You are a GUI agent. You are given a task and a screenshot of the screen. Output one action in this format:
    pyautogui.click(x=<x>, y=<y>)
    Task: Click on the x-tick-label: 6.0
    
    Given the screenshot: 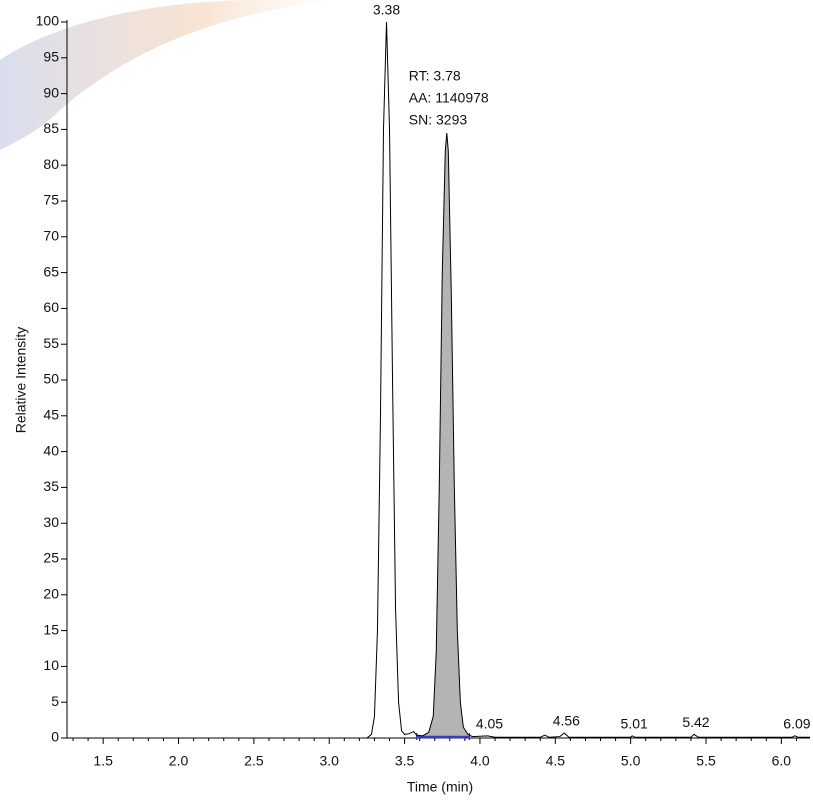 What is the action you would take?
    pyautogui.click(x=782, y=761)
    